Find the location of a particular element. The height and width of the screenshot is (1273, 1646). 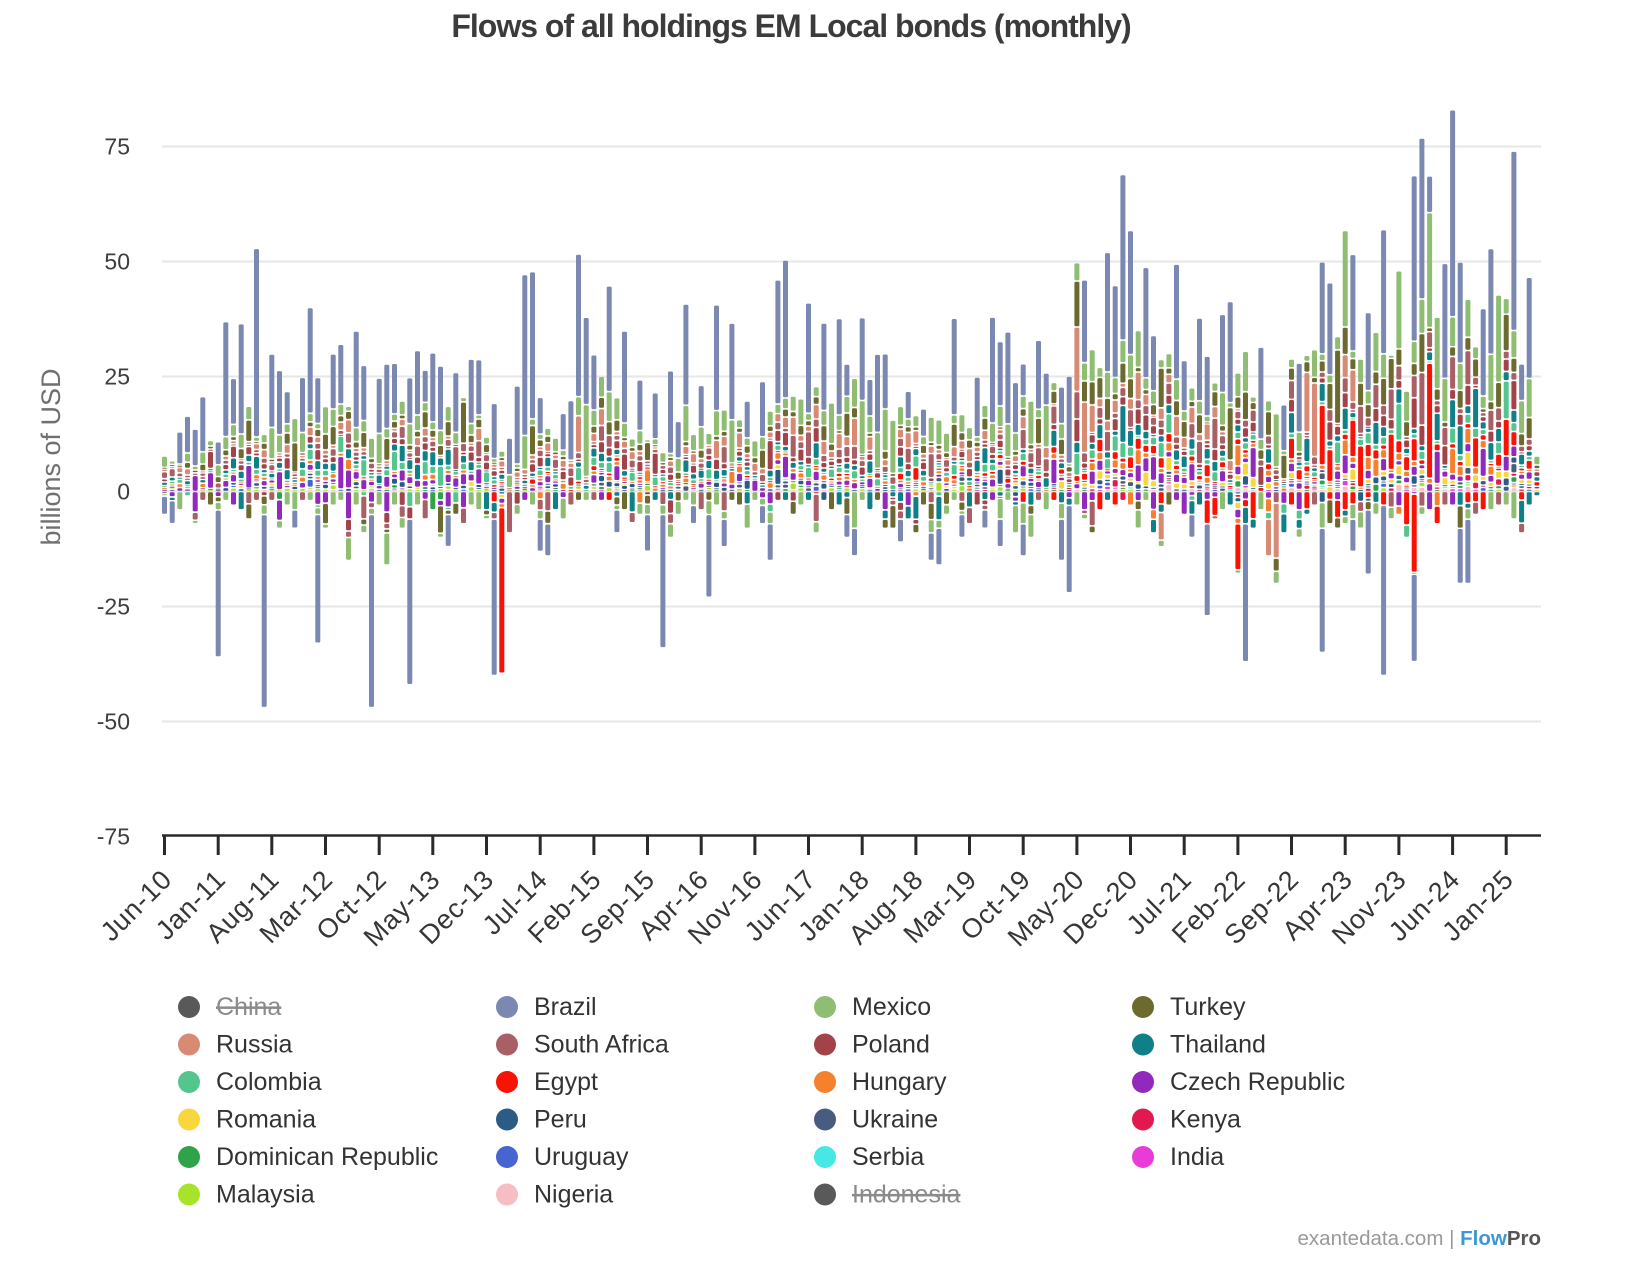

svg-text: Brazil is located at coordinates (565, 1007).